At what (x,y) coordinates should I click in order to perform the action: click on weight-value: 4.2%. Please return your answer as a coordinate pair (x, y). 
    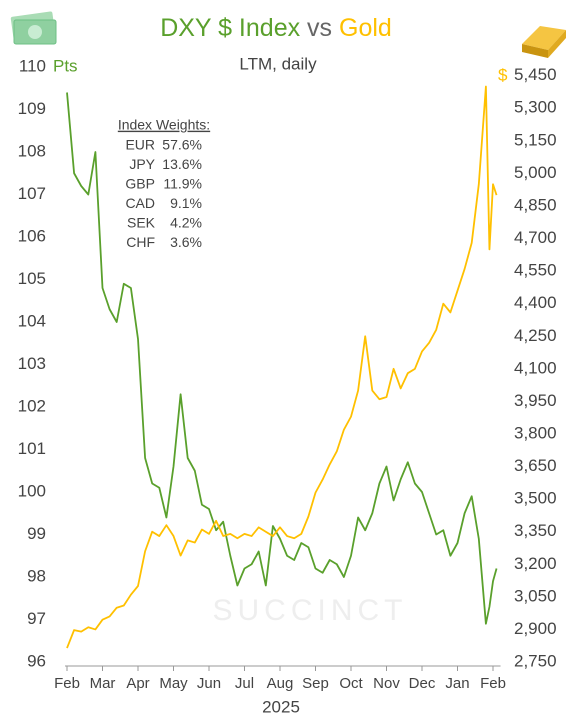
    Looking at the image, I should click on (186, 223).